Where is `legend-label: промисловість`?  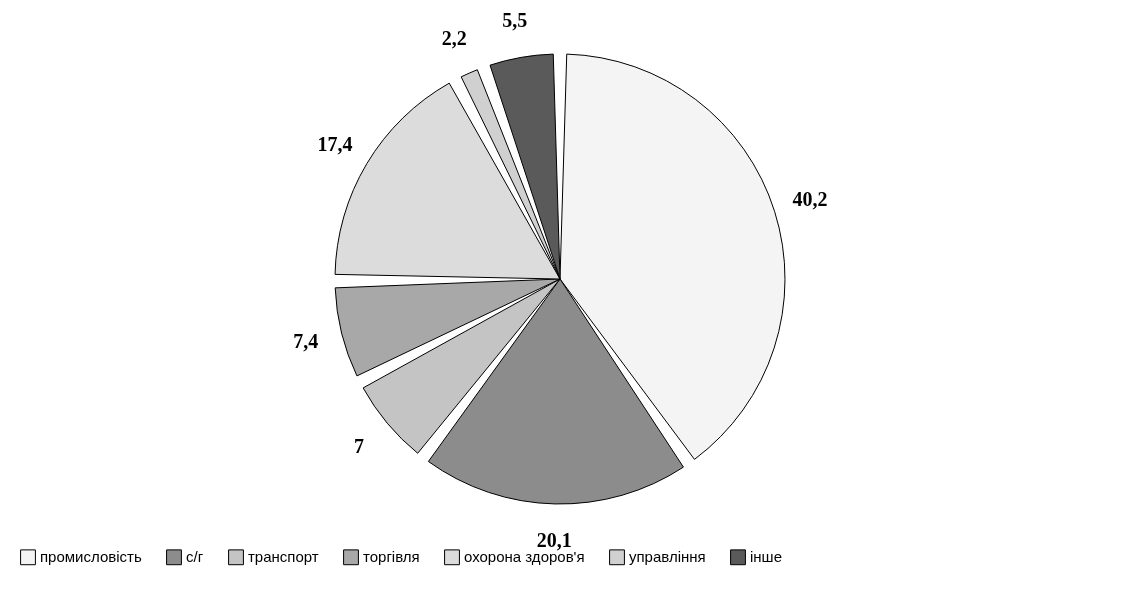
legend-label: промисловість is located at coordinates (91, 557).